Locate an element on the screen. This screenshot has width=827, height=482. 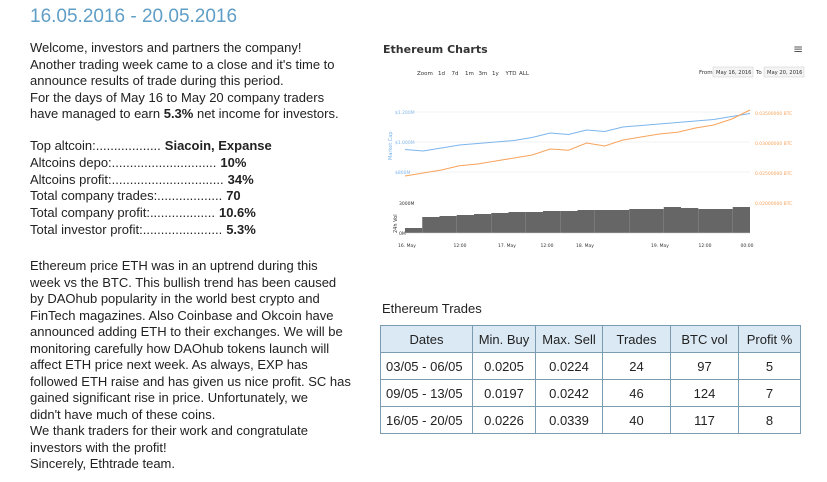
stat-value: 10% is located at coordinates (233, 162).